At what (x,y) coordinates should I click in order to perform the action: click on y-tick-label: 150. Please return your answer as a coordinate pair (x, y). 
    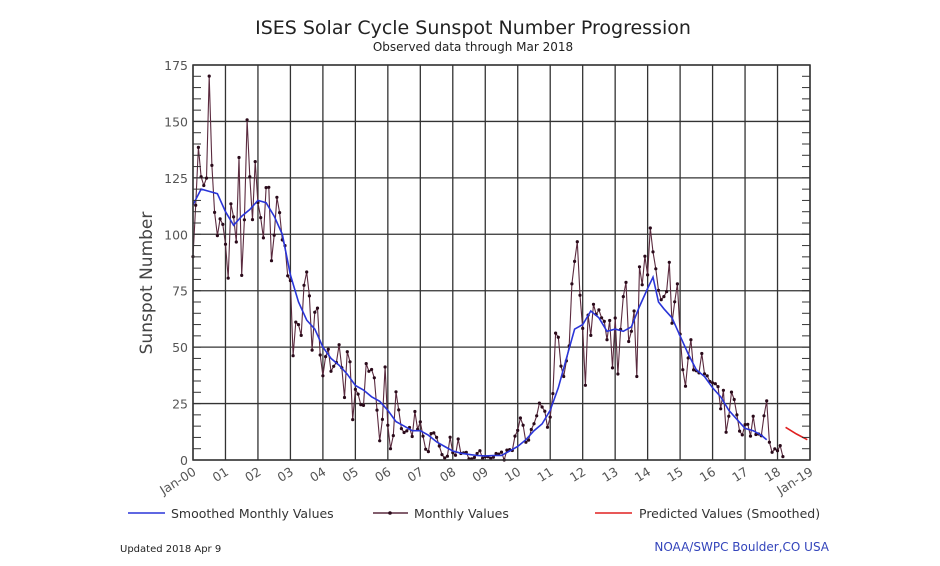
    Looking at the image, I should click on (176, 121).